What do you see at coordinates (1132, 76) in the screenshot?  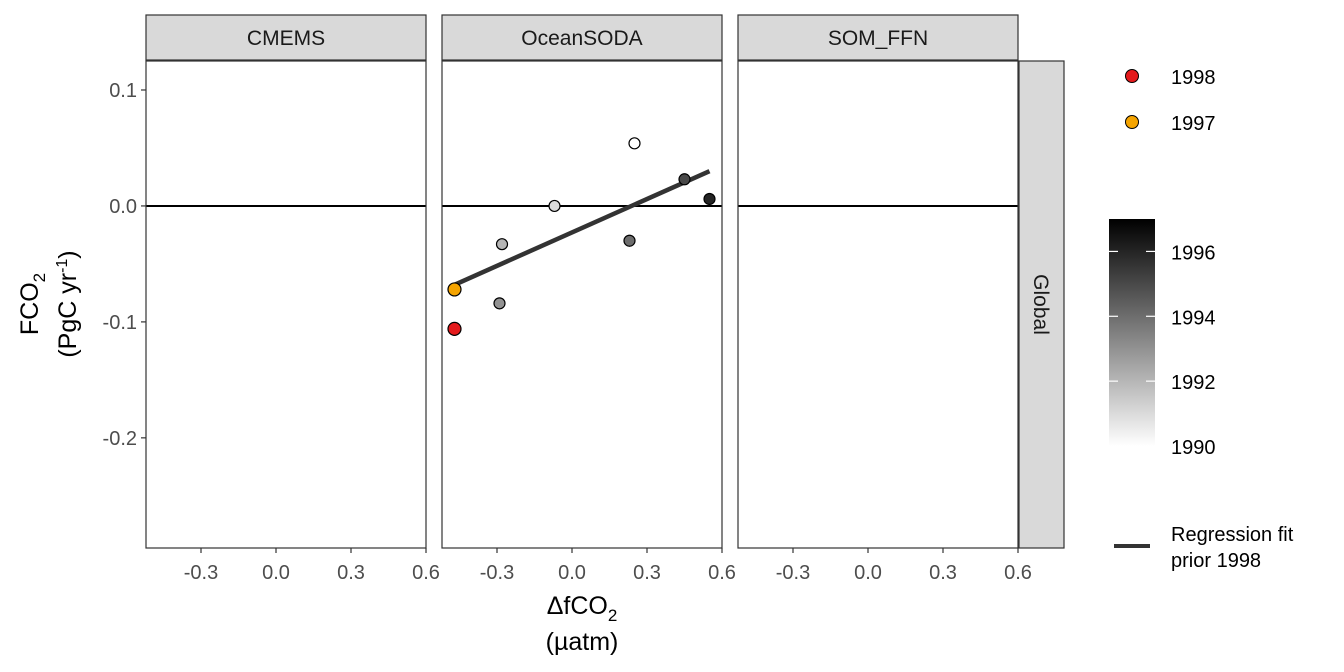 I see `legend-key-1998` at bounding box center [1132, 76].